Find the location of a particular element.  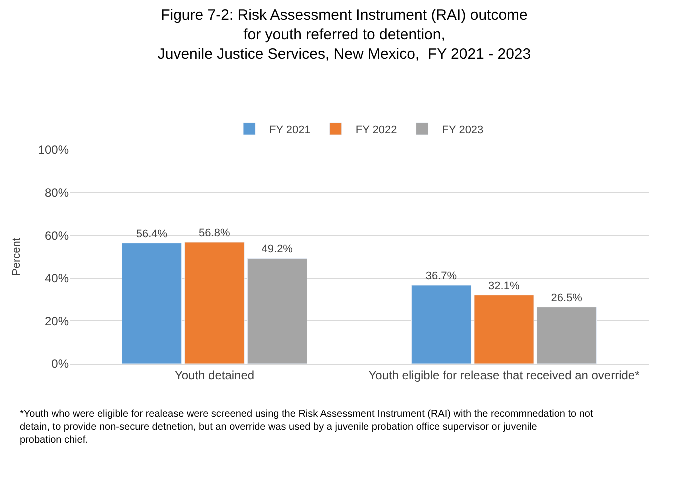

y-tick-label: 40% is located at coordinates (57, 279).